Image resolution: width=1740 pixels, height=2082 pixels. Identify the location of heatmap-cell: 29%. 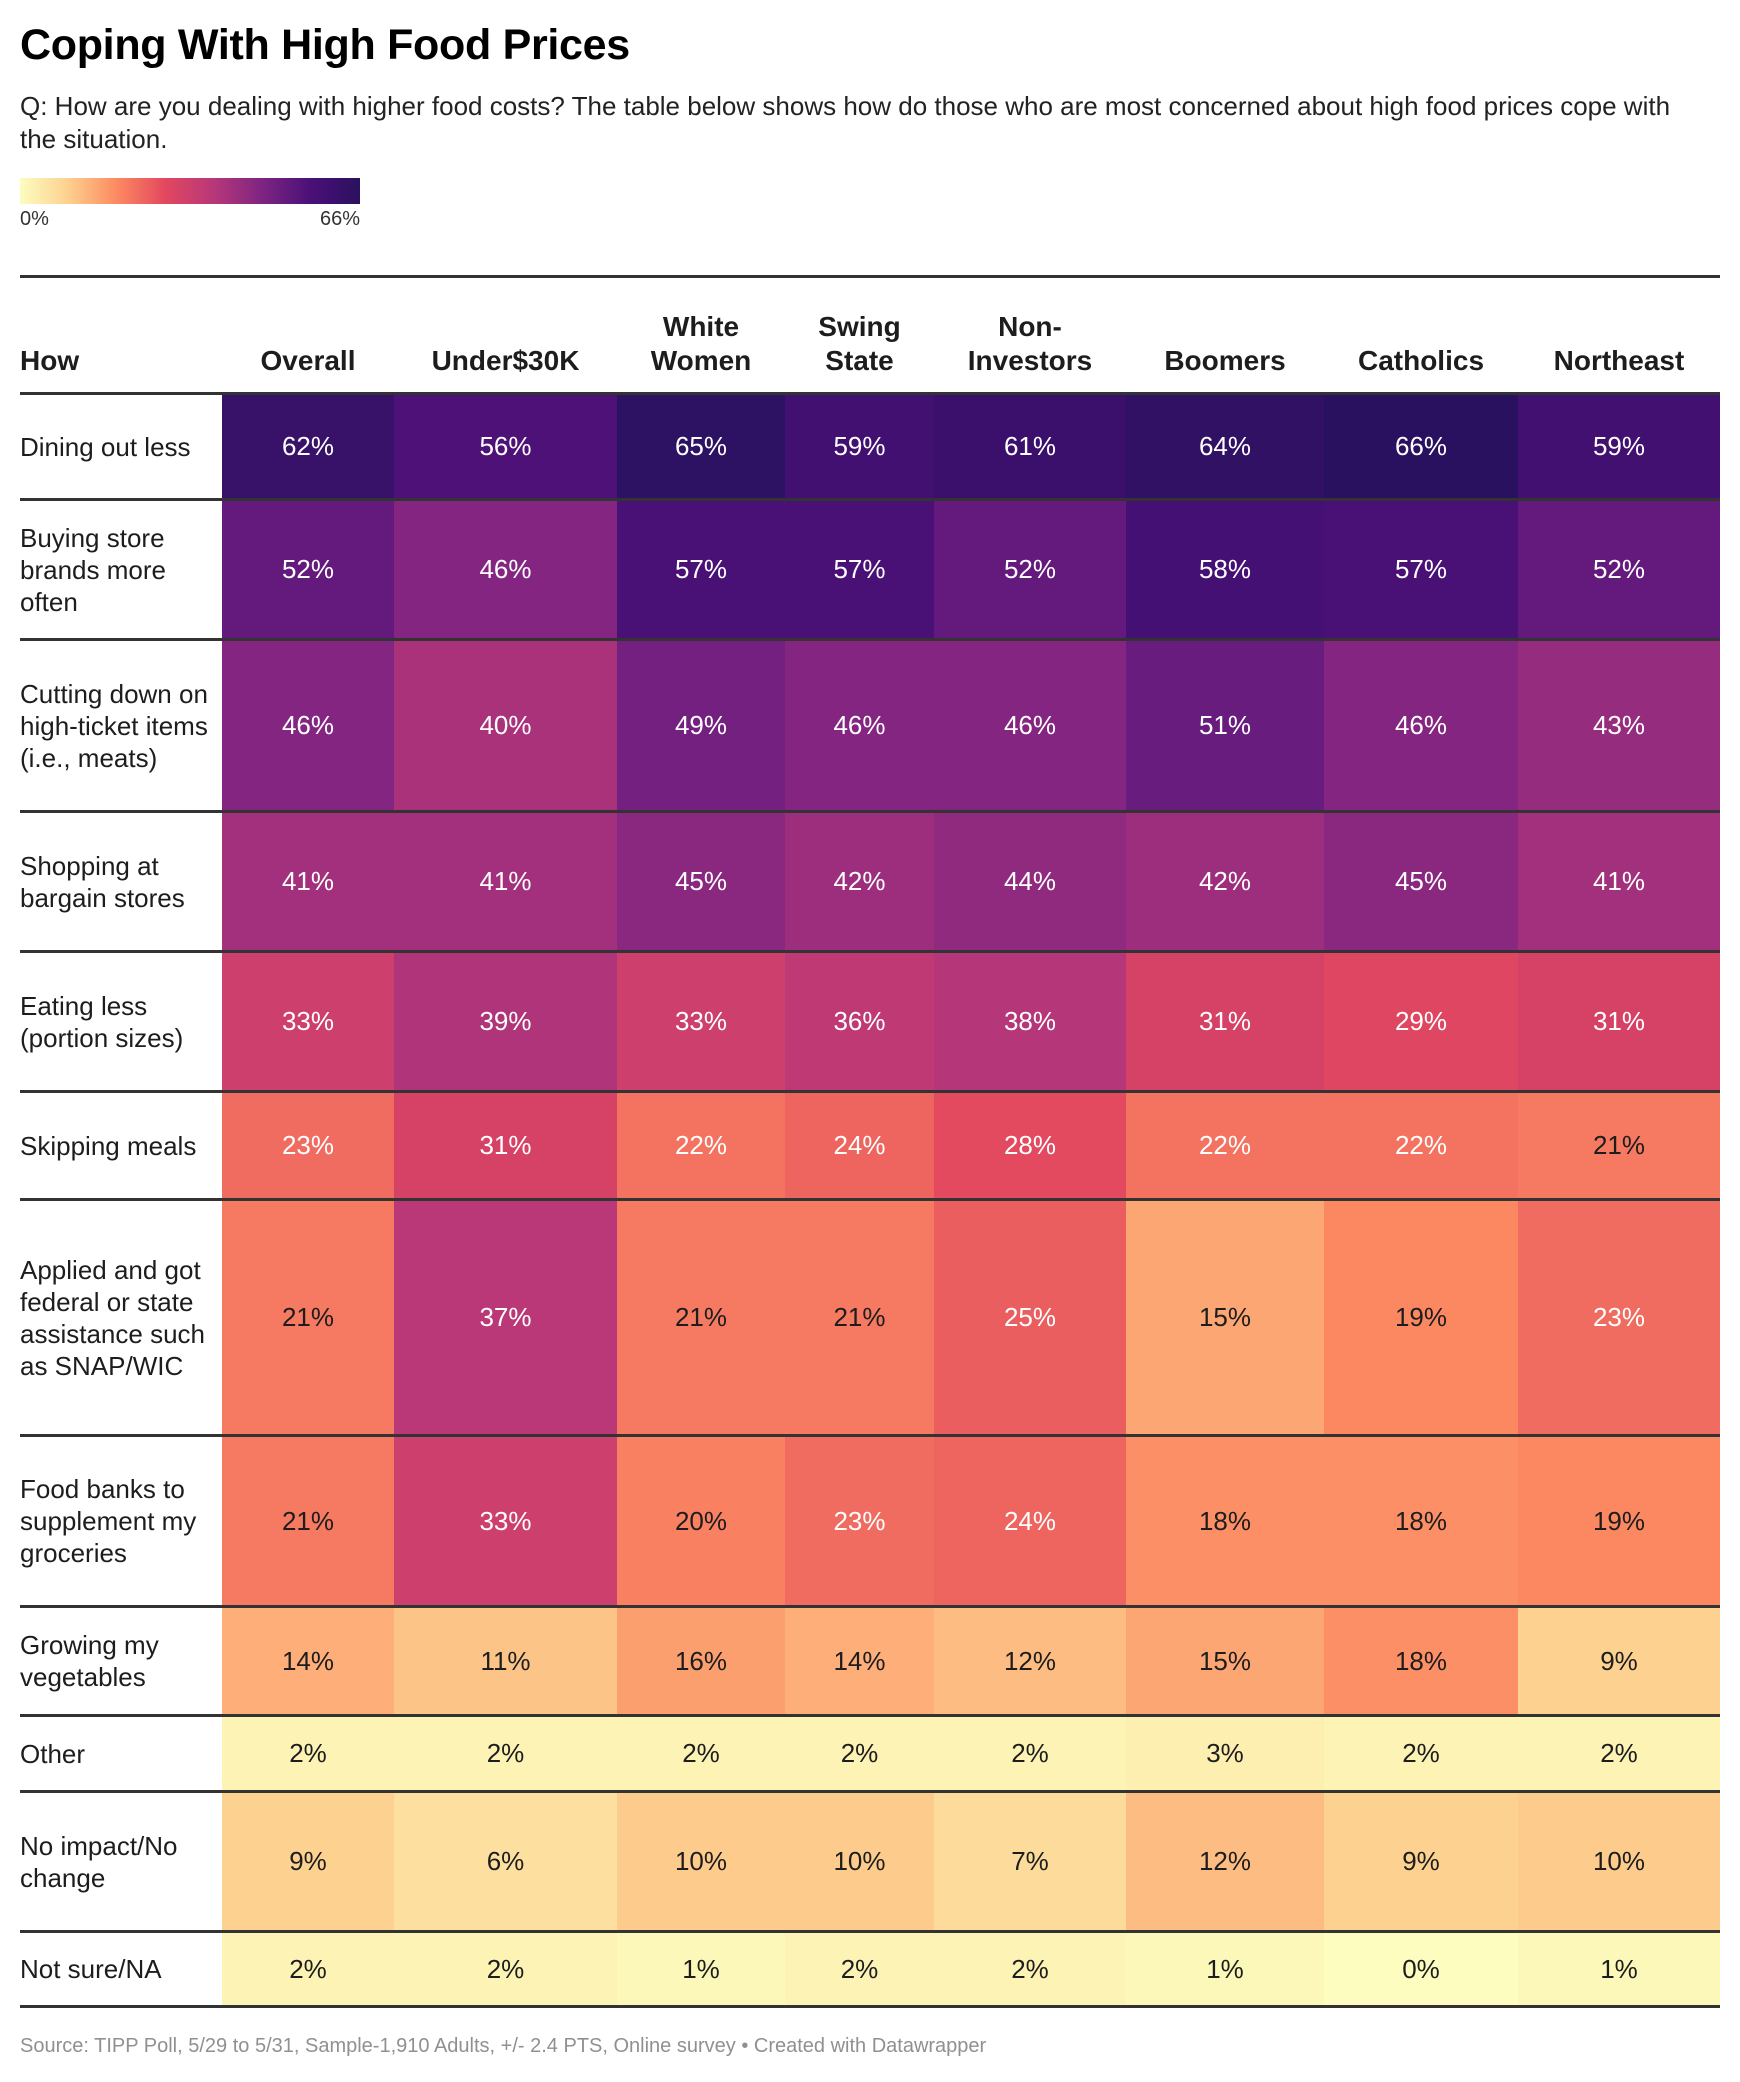
(1421, 1021).